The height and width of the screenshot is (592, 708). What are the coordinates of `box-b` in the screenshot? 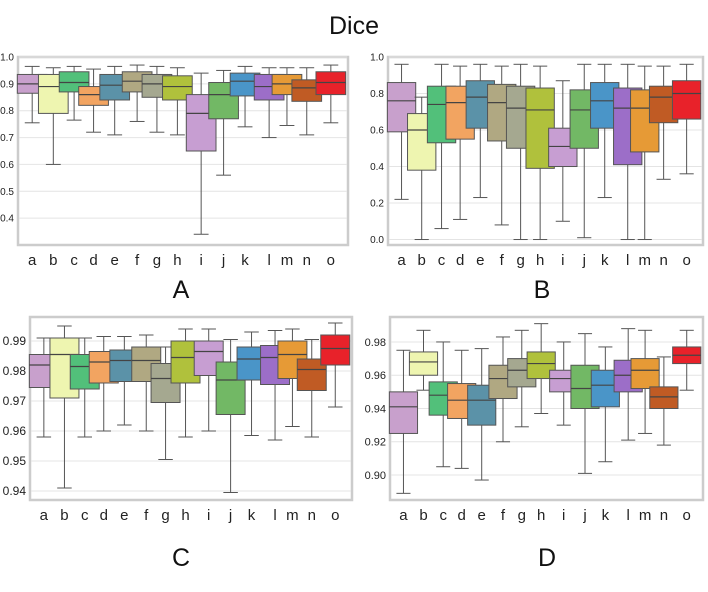 It's located at (423, 360).